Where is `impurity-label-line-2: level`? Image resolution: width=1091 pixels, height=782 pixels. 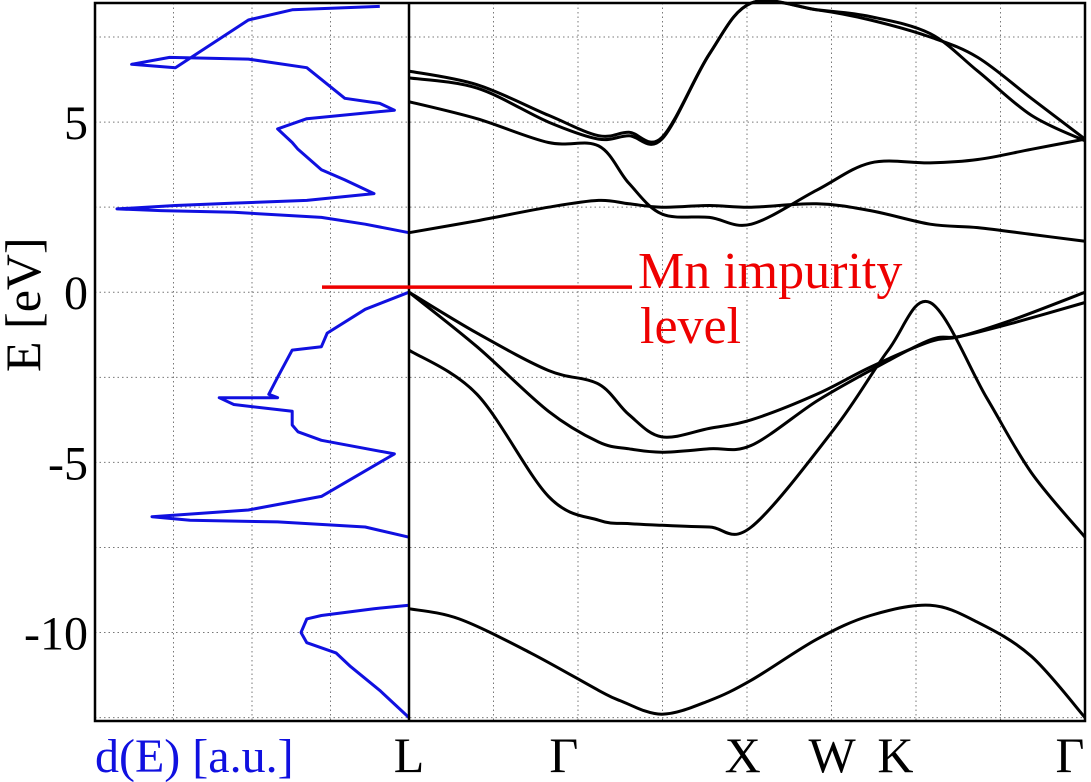 impurity-label-line-2: level is located at coordinates (690, 326).